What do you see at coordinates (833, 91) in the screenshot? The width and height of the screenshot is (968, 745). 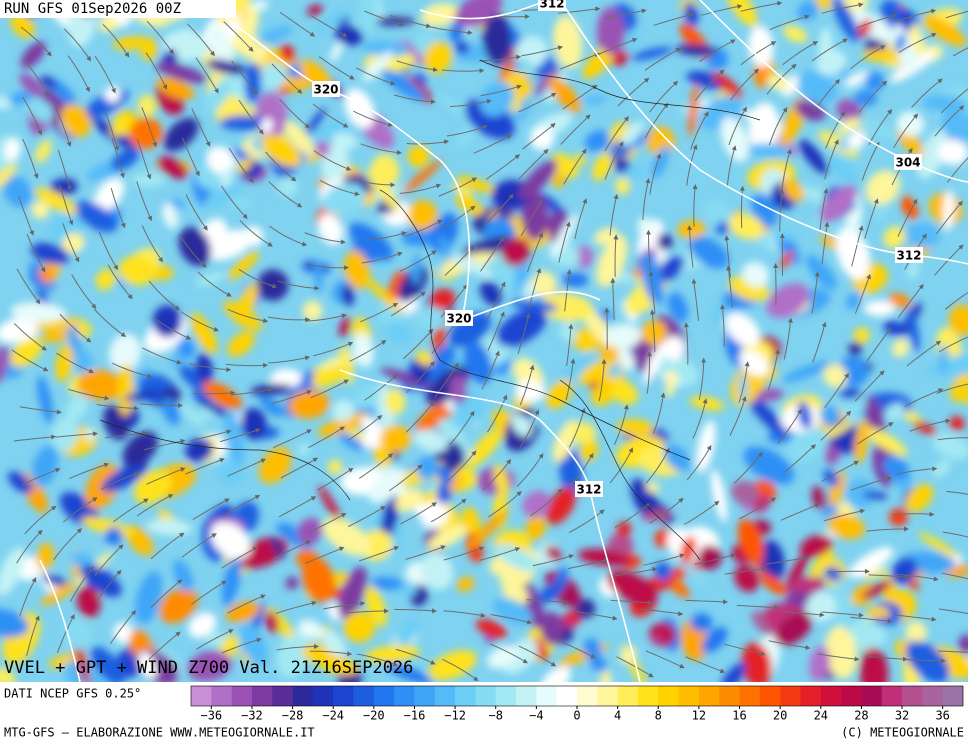 I see `contour` at bounding box center [833, 91].